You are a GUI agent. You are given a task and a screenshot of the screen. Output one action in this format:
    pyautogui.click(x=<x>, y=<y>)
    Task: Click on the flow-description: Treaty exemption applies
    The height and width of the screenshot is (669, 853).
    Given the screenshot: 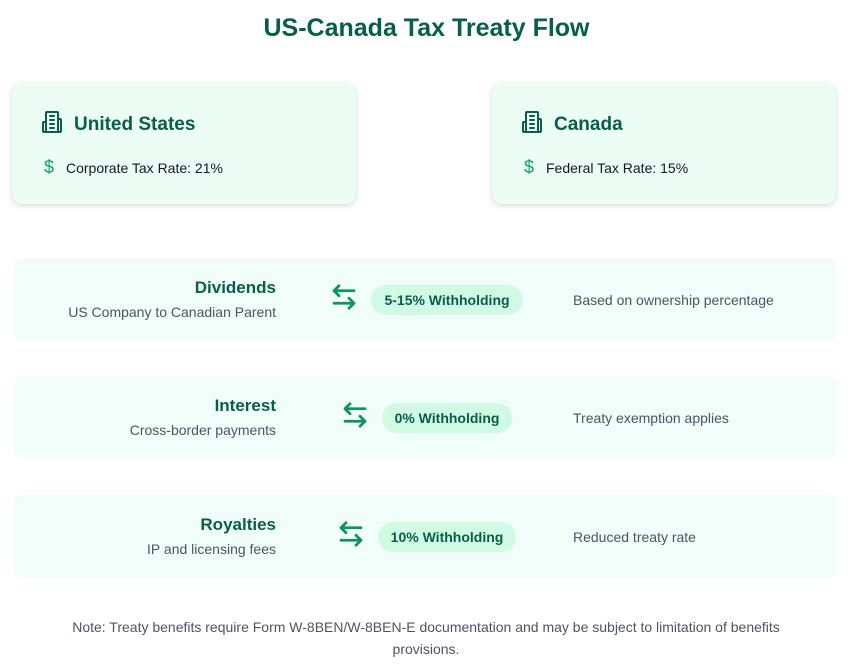 What is the action you would take?
    pyautogui.click(x=651, y=417)
    